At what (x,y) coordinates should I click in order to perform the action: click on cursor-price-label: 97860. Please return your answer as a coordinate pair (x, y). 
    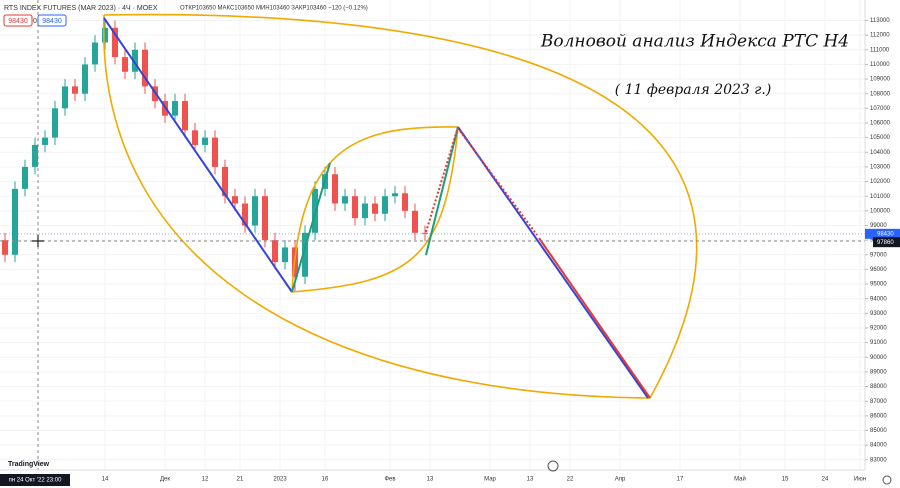
    Looking at the image, I should click on (885, 243).